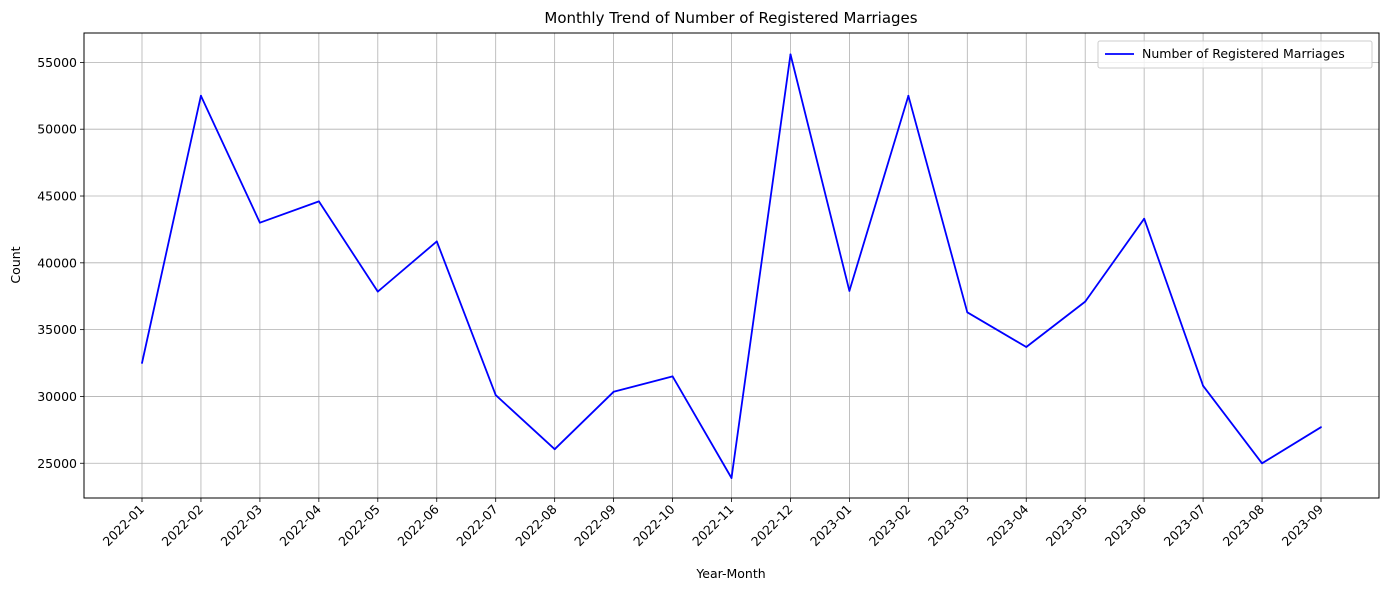 This screenshot has height=590, width=1389. I want to click on y-tick-label: 55000, so click(57, 62).